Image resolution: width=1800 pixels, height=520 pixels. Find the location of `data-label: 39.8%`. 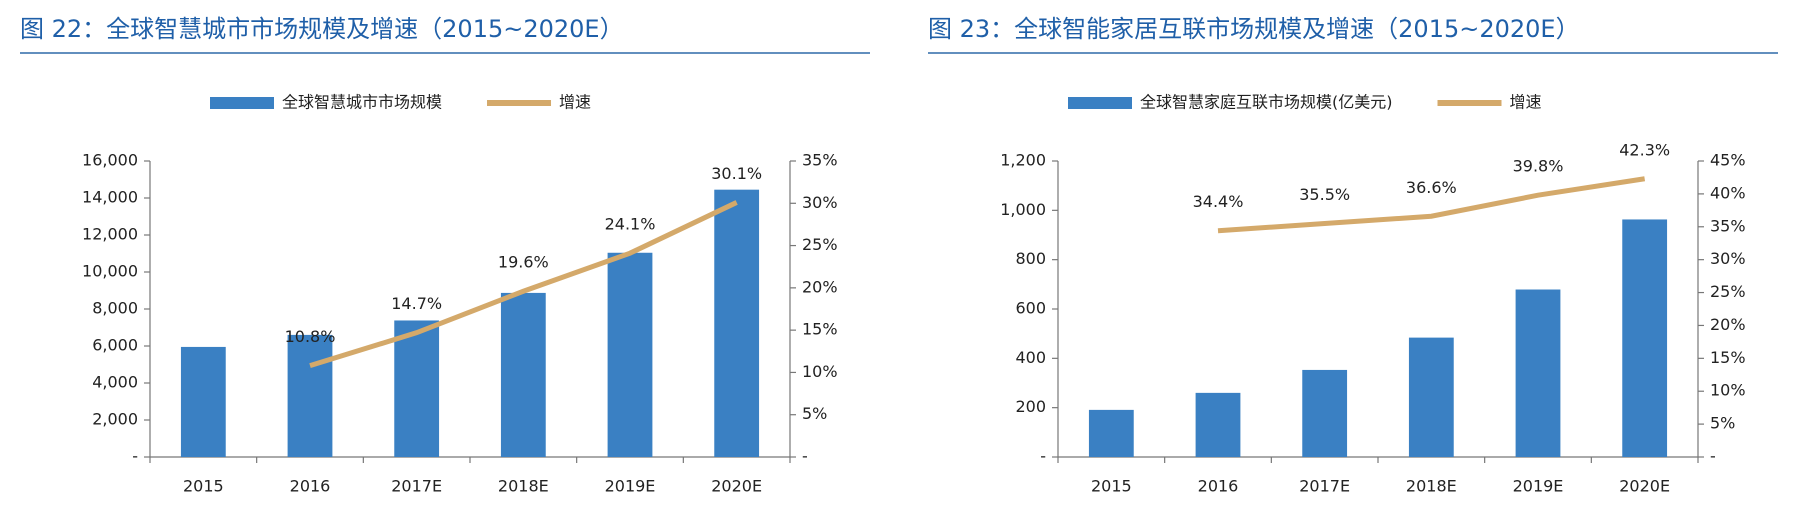

data-label: 39.8% is located at coordinates (1538, 166).